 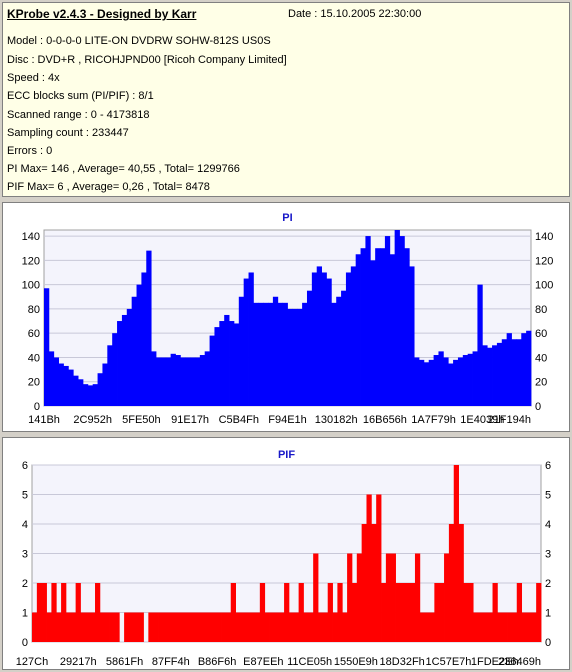 I want to click on chart-title: PI, so click(x=287, y=218).